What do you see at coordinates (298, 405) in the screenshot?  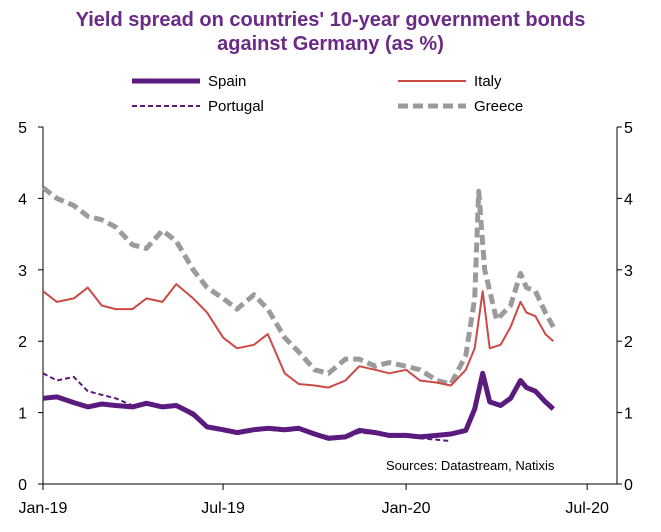 I see `series-line-spain` at bounding box center [298, 405].